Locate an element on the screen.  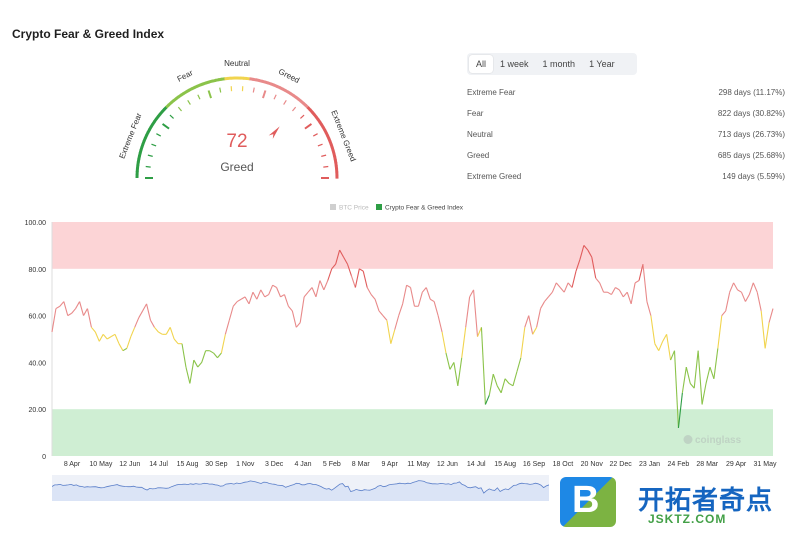
y-tick-label: 40.00 is located at coordinates (37, 363).